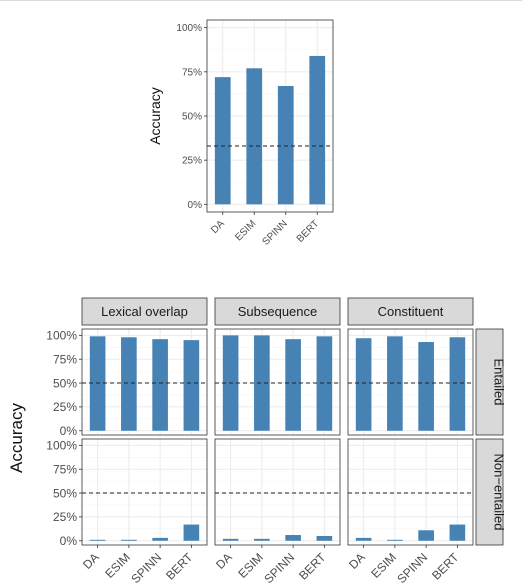 The height and width of the screenshot is (588, 522). I want to click on facet-chart-y-axis-title: Accuracy, so click(16, 438).